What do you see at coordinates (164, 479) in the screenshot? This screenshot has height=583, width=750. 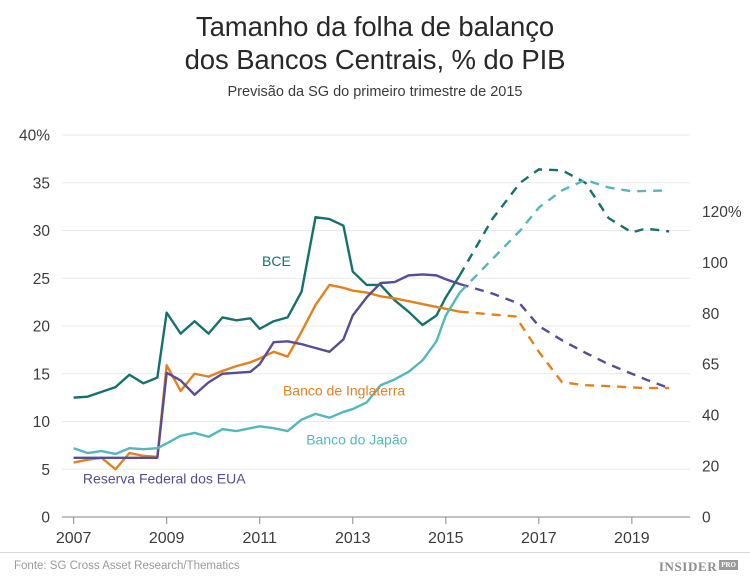 I see `series-label-fed: Reserva Federal dos EUA` at bounding box center [164, 479].